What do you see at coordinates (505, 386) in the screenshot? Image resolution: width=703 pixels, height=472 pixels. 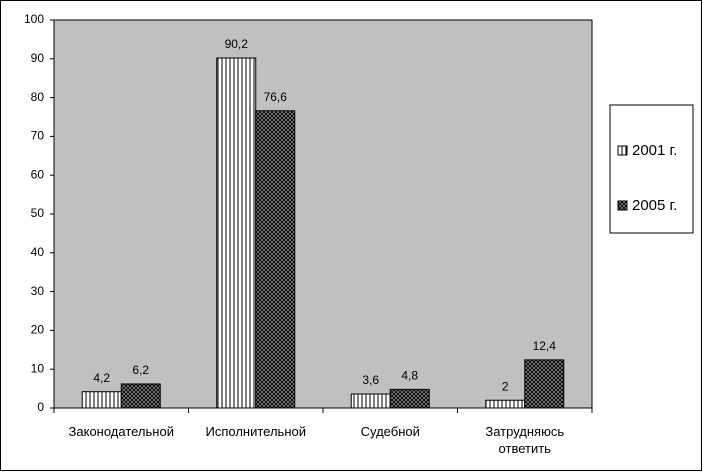 I see `data-label: 2` at bounding box center [505, 386].